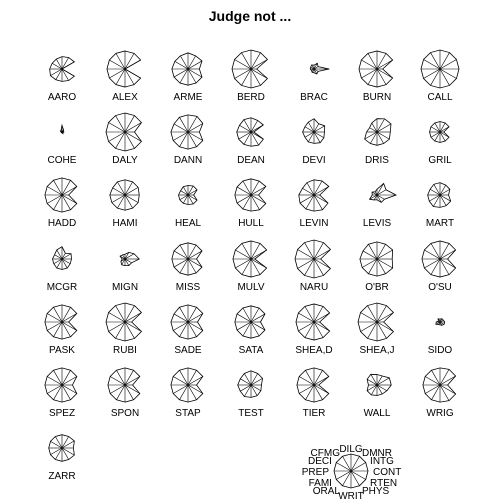 The image size is (504, 504). Describe the element at coordinates (125, 287) in the screenshot. I see `judge-label: MIGN` at that location.